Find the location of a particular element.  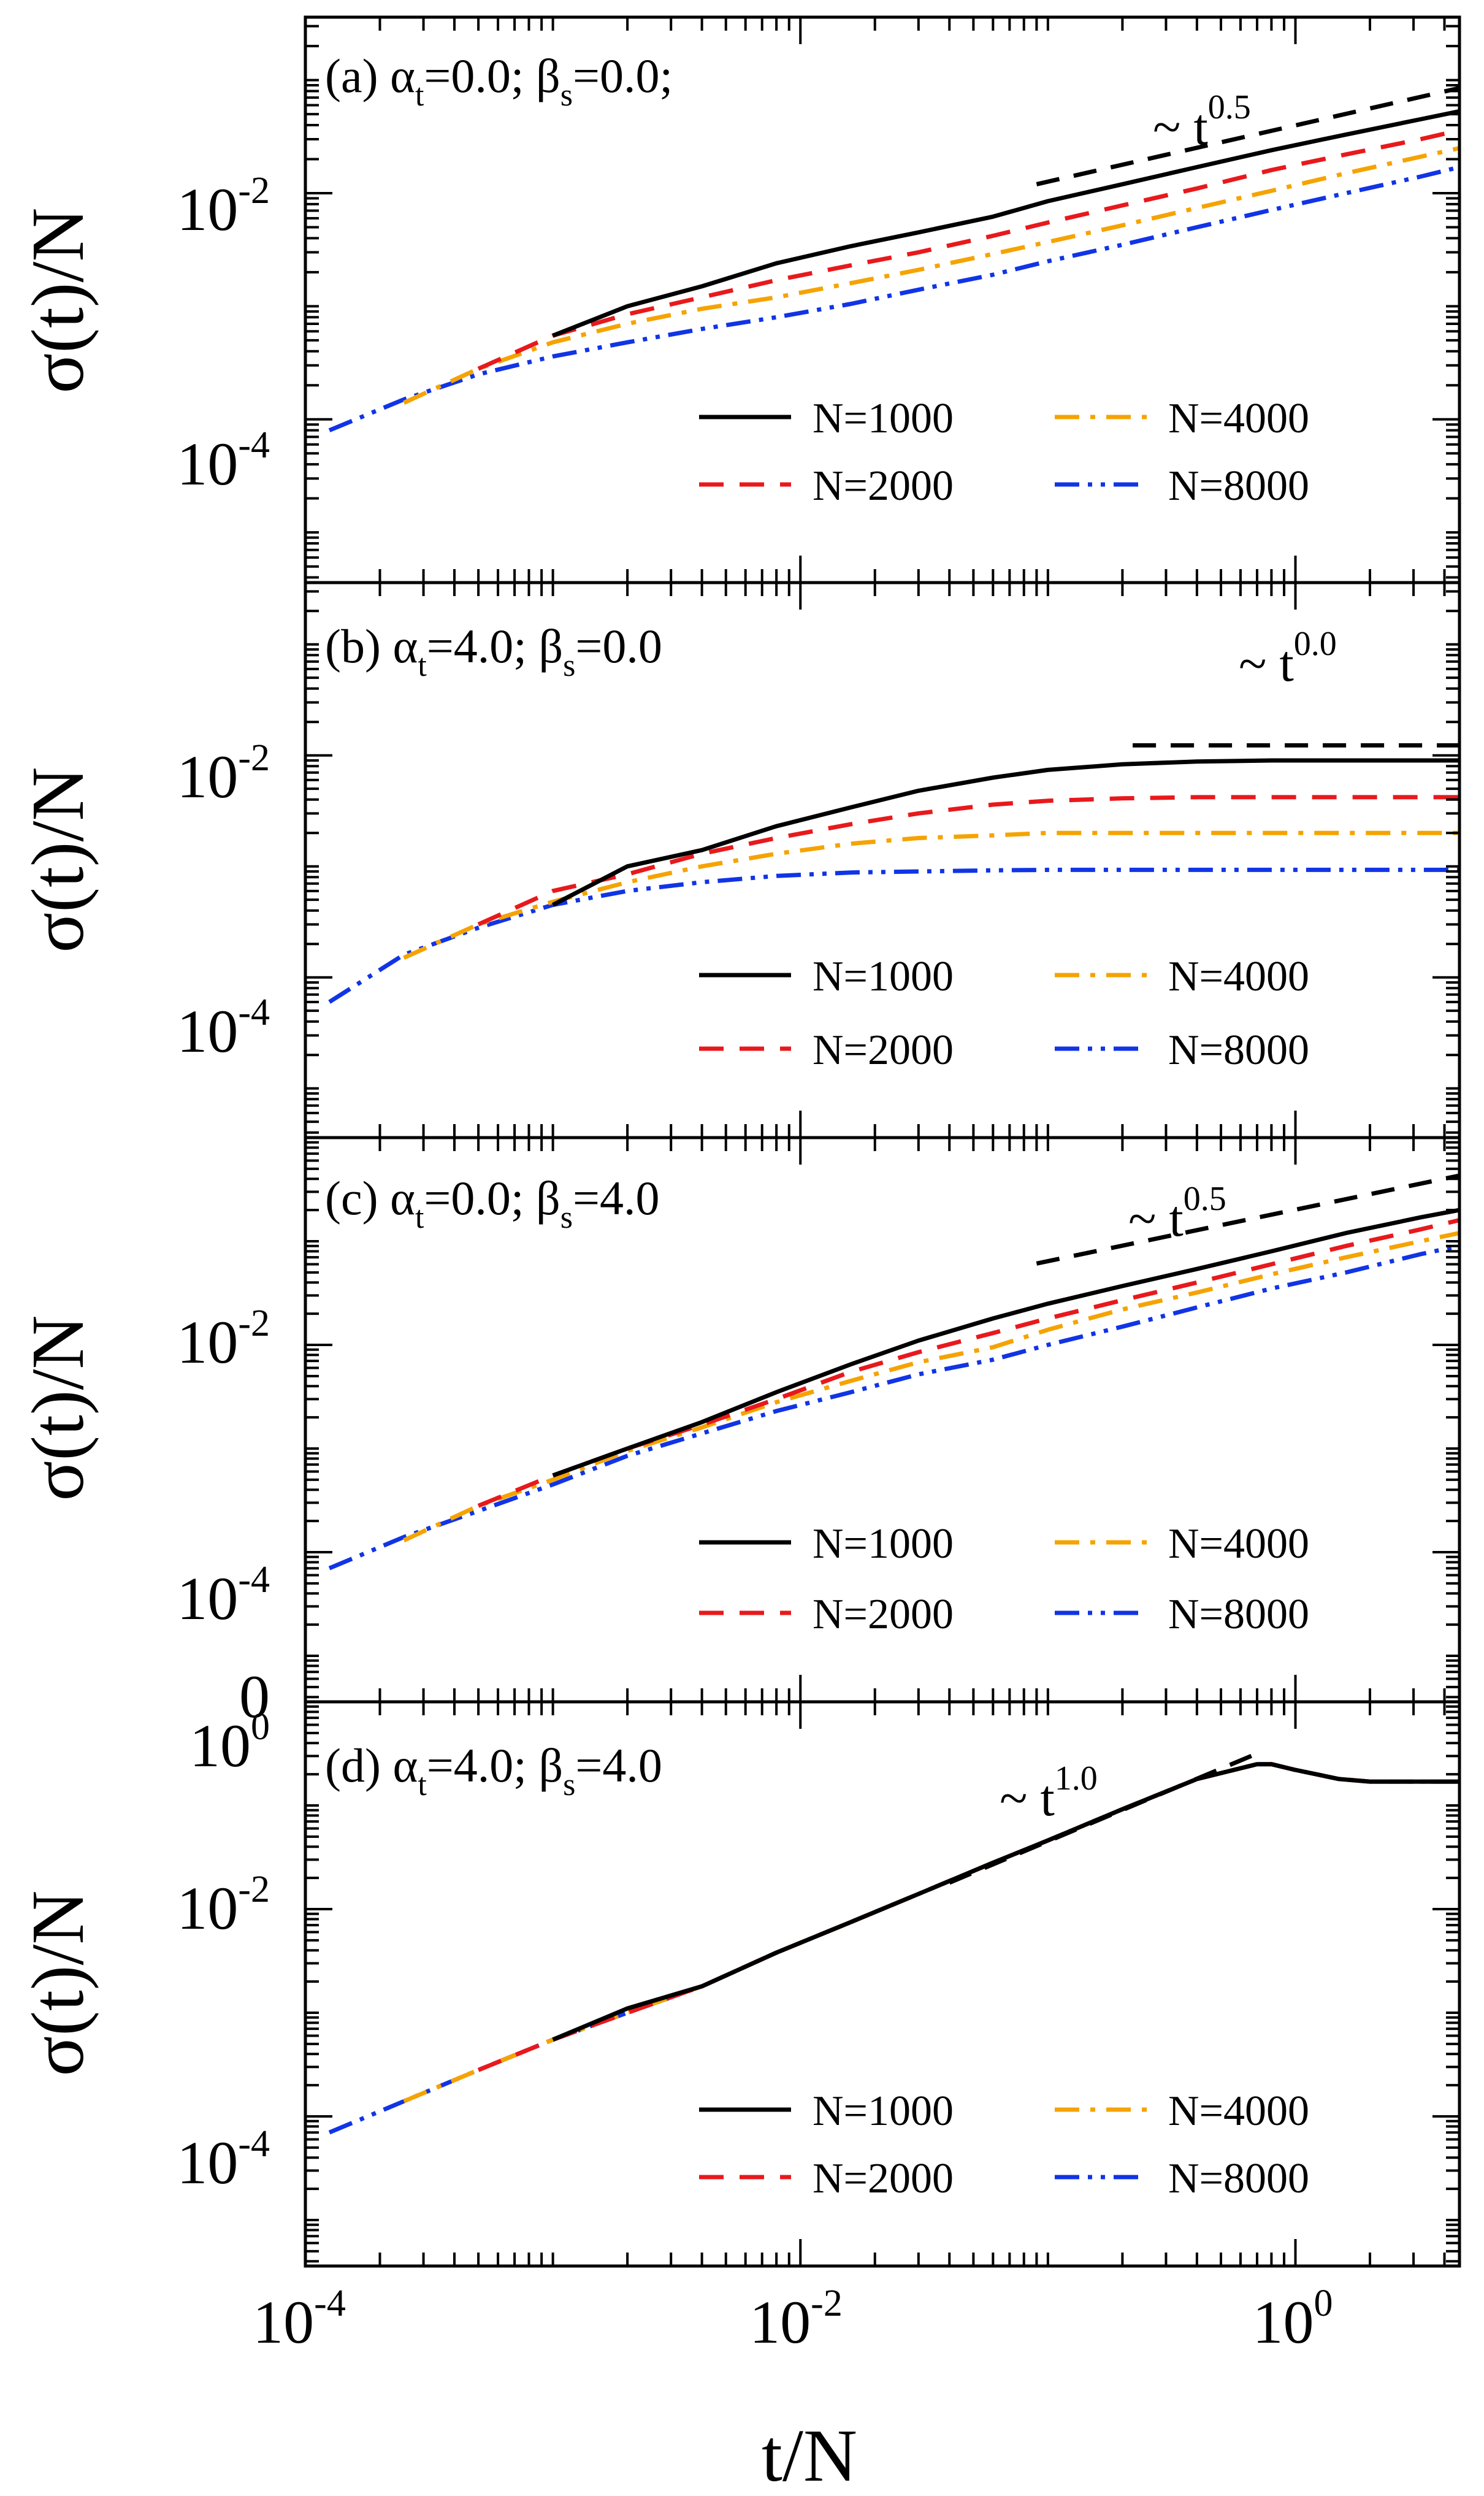

panel-label: (c) αt=0.0; βs=4.0 is located at coordinates (492, 1203).